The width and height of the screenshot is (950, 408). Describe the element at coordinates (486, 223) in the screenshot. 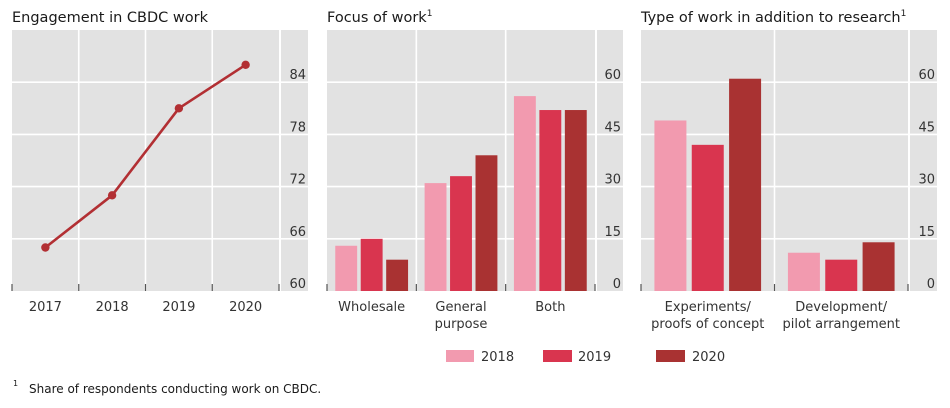

I see `bar-general-2020` at that location.